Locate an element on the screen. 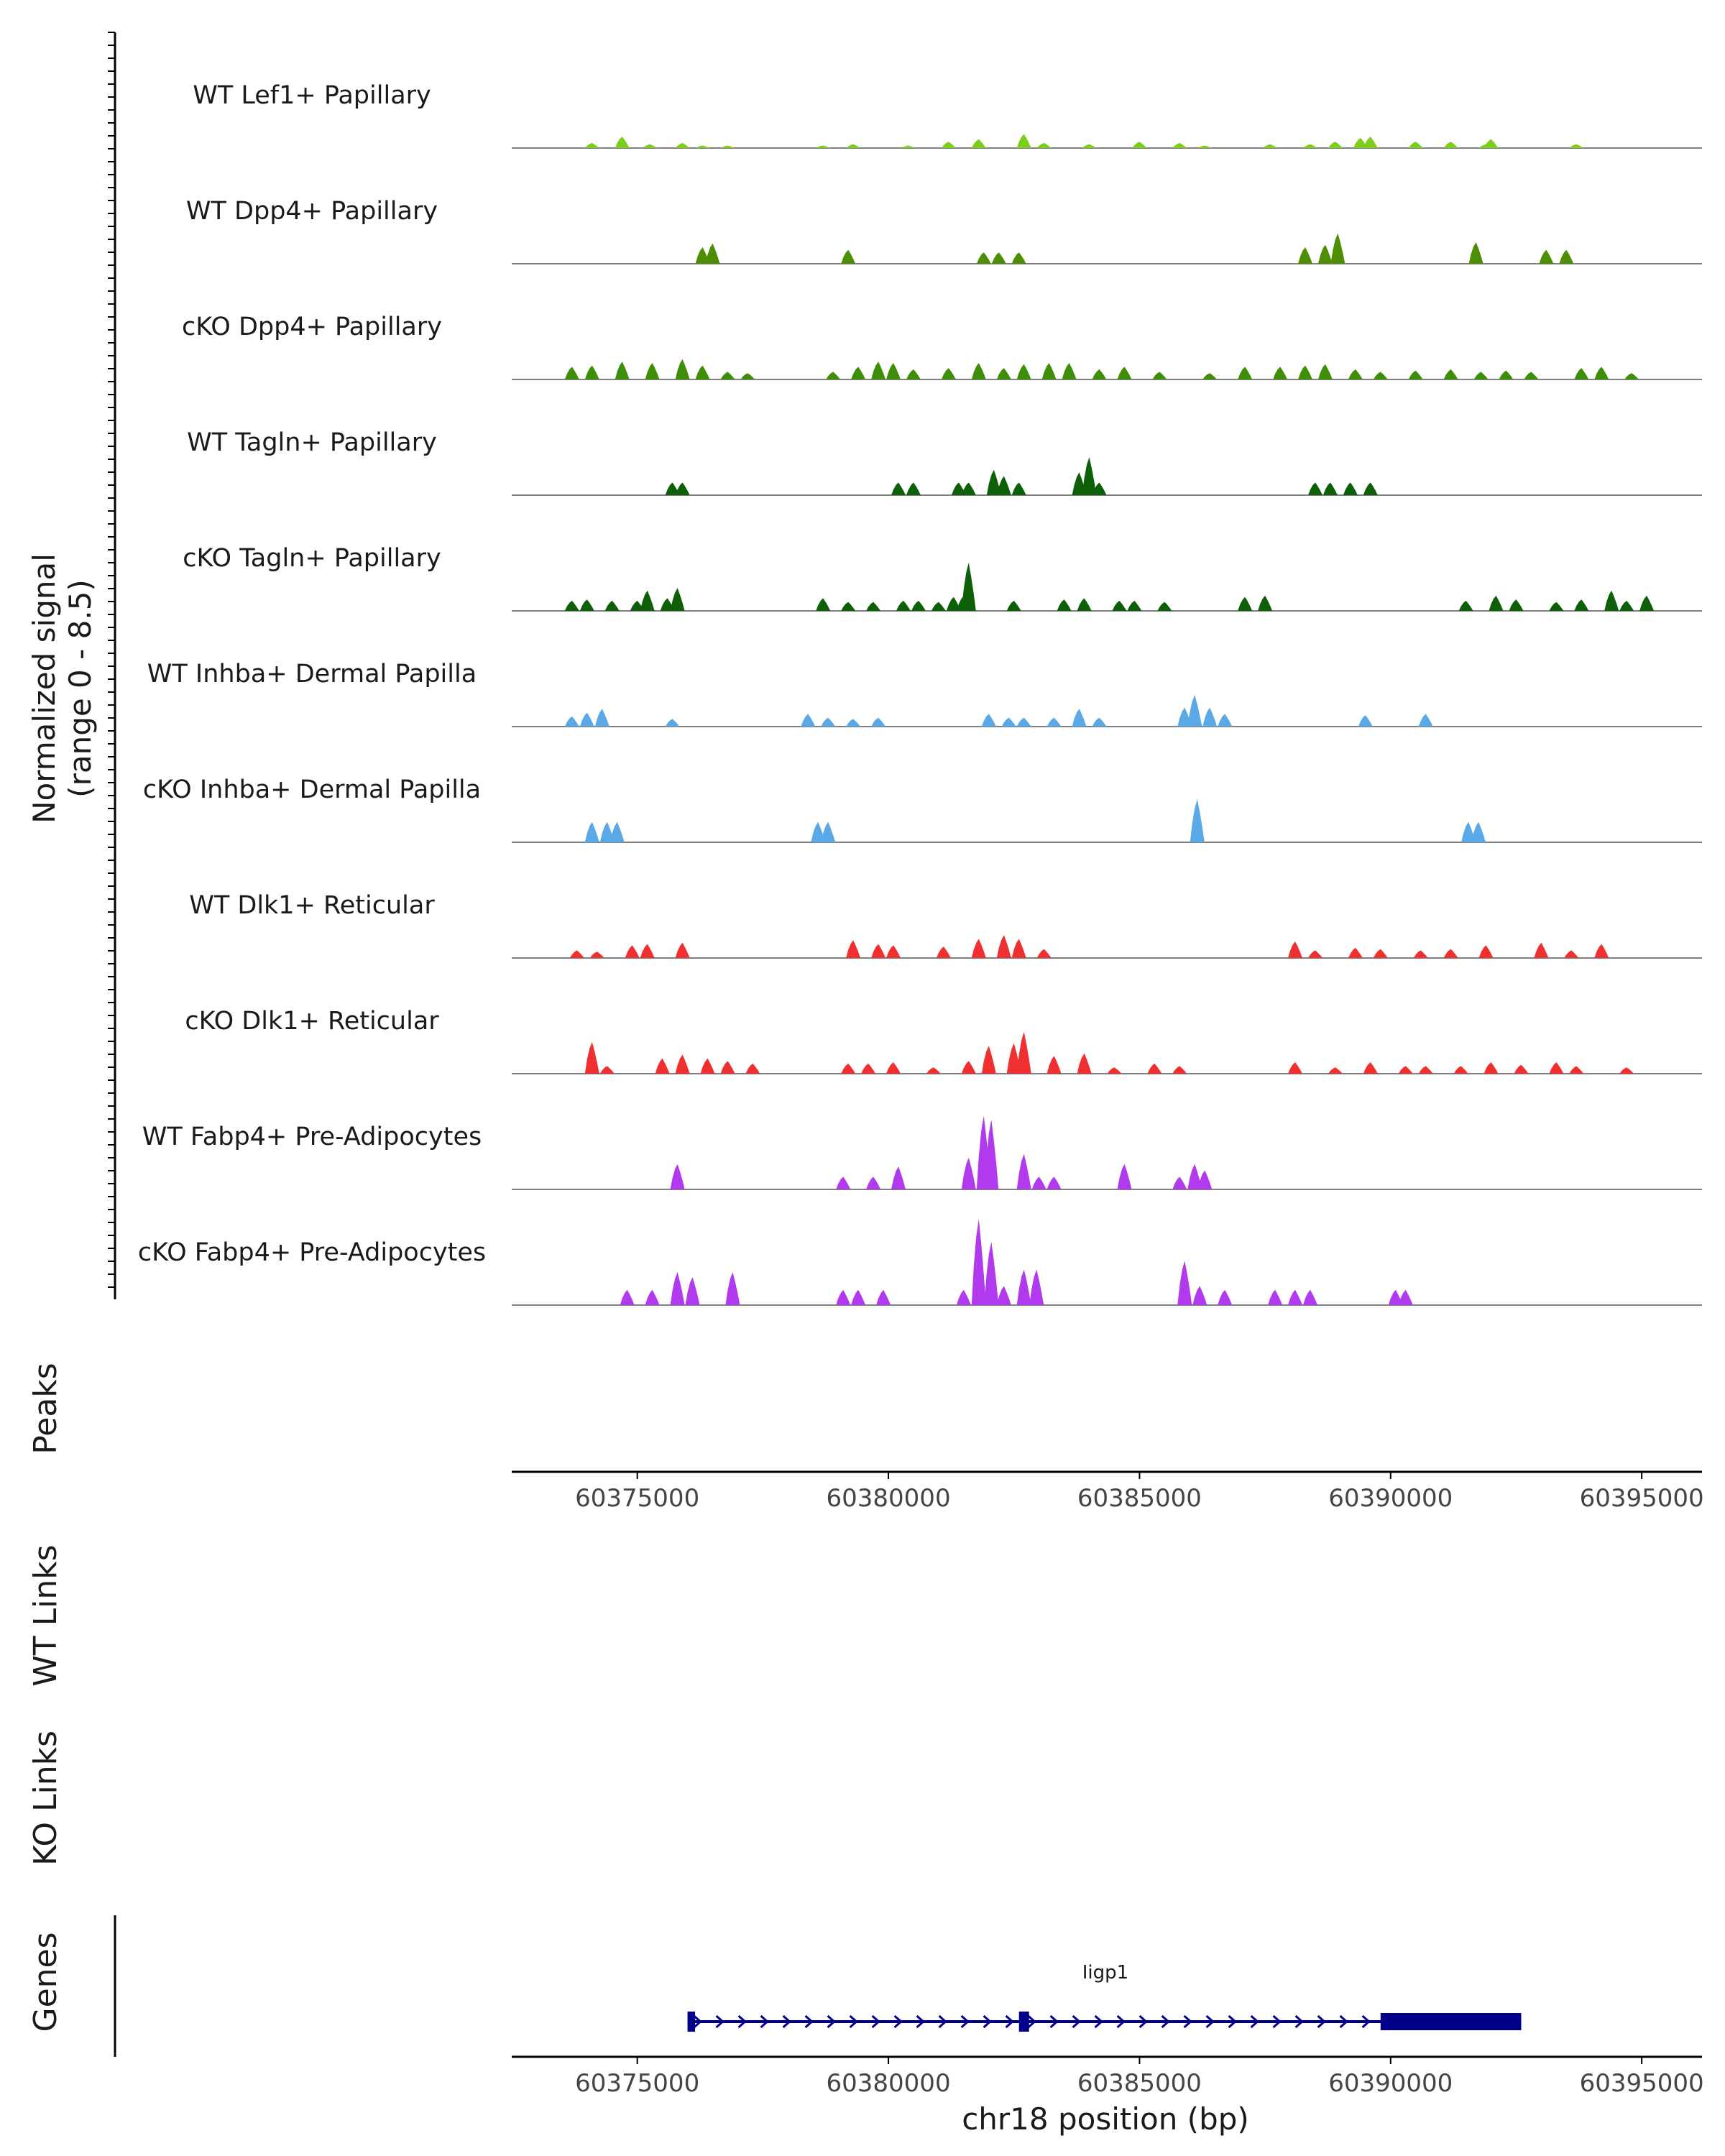  gene-exon is located at coordinates (1451, 2022).